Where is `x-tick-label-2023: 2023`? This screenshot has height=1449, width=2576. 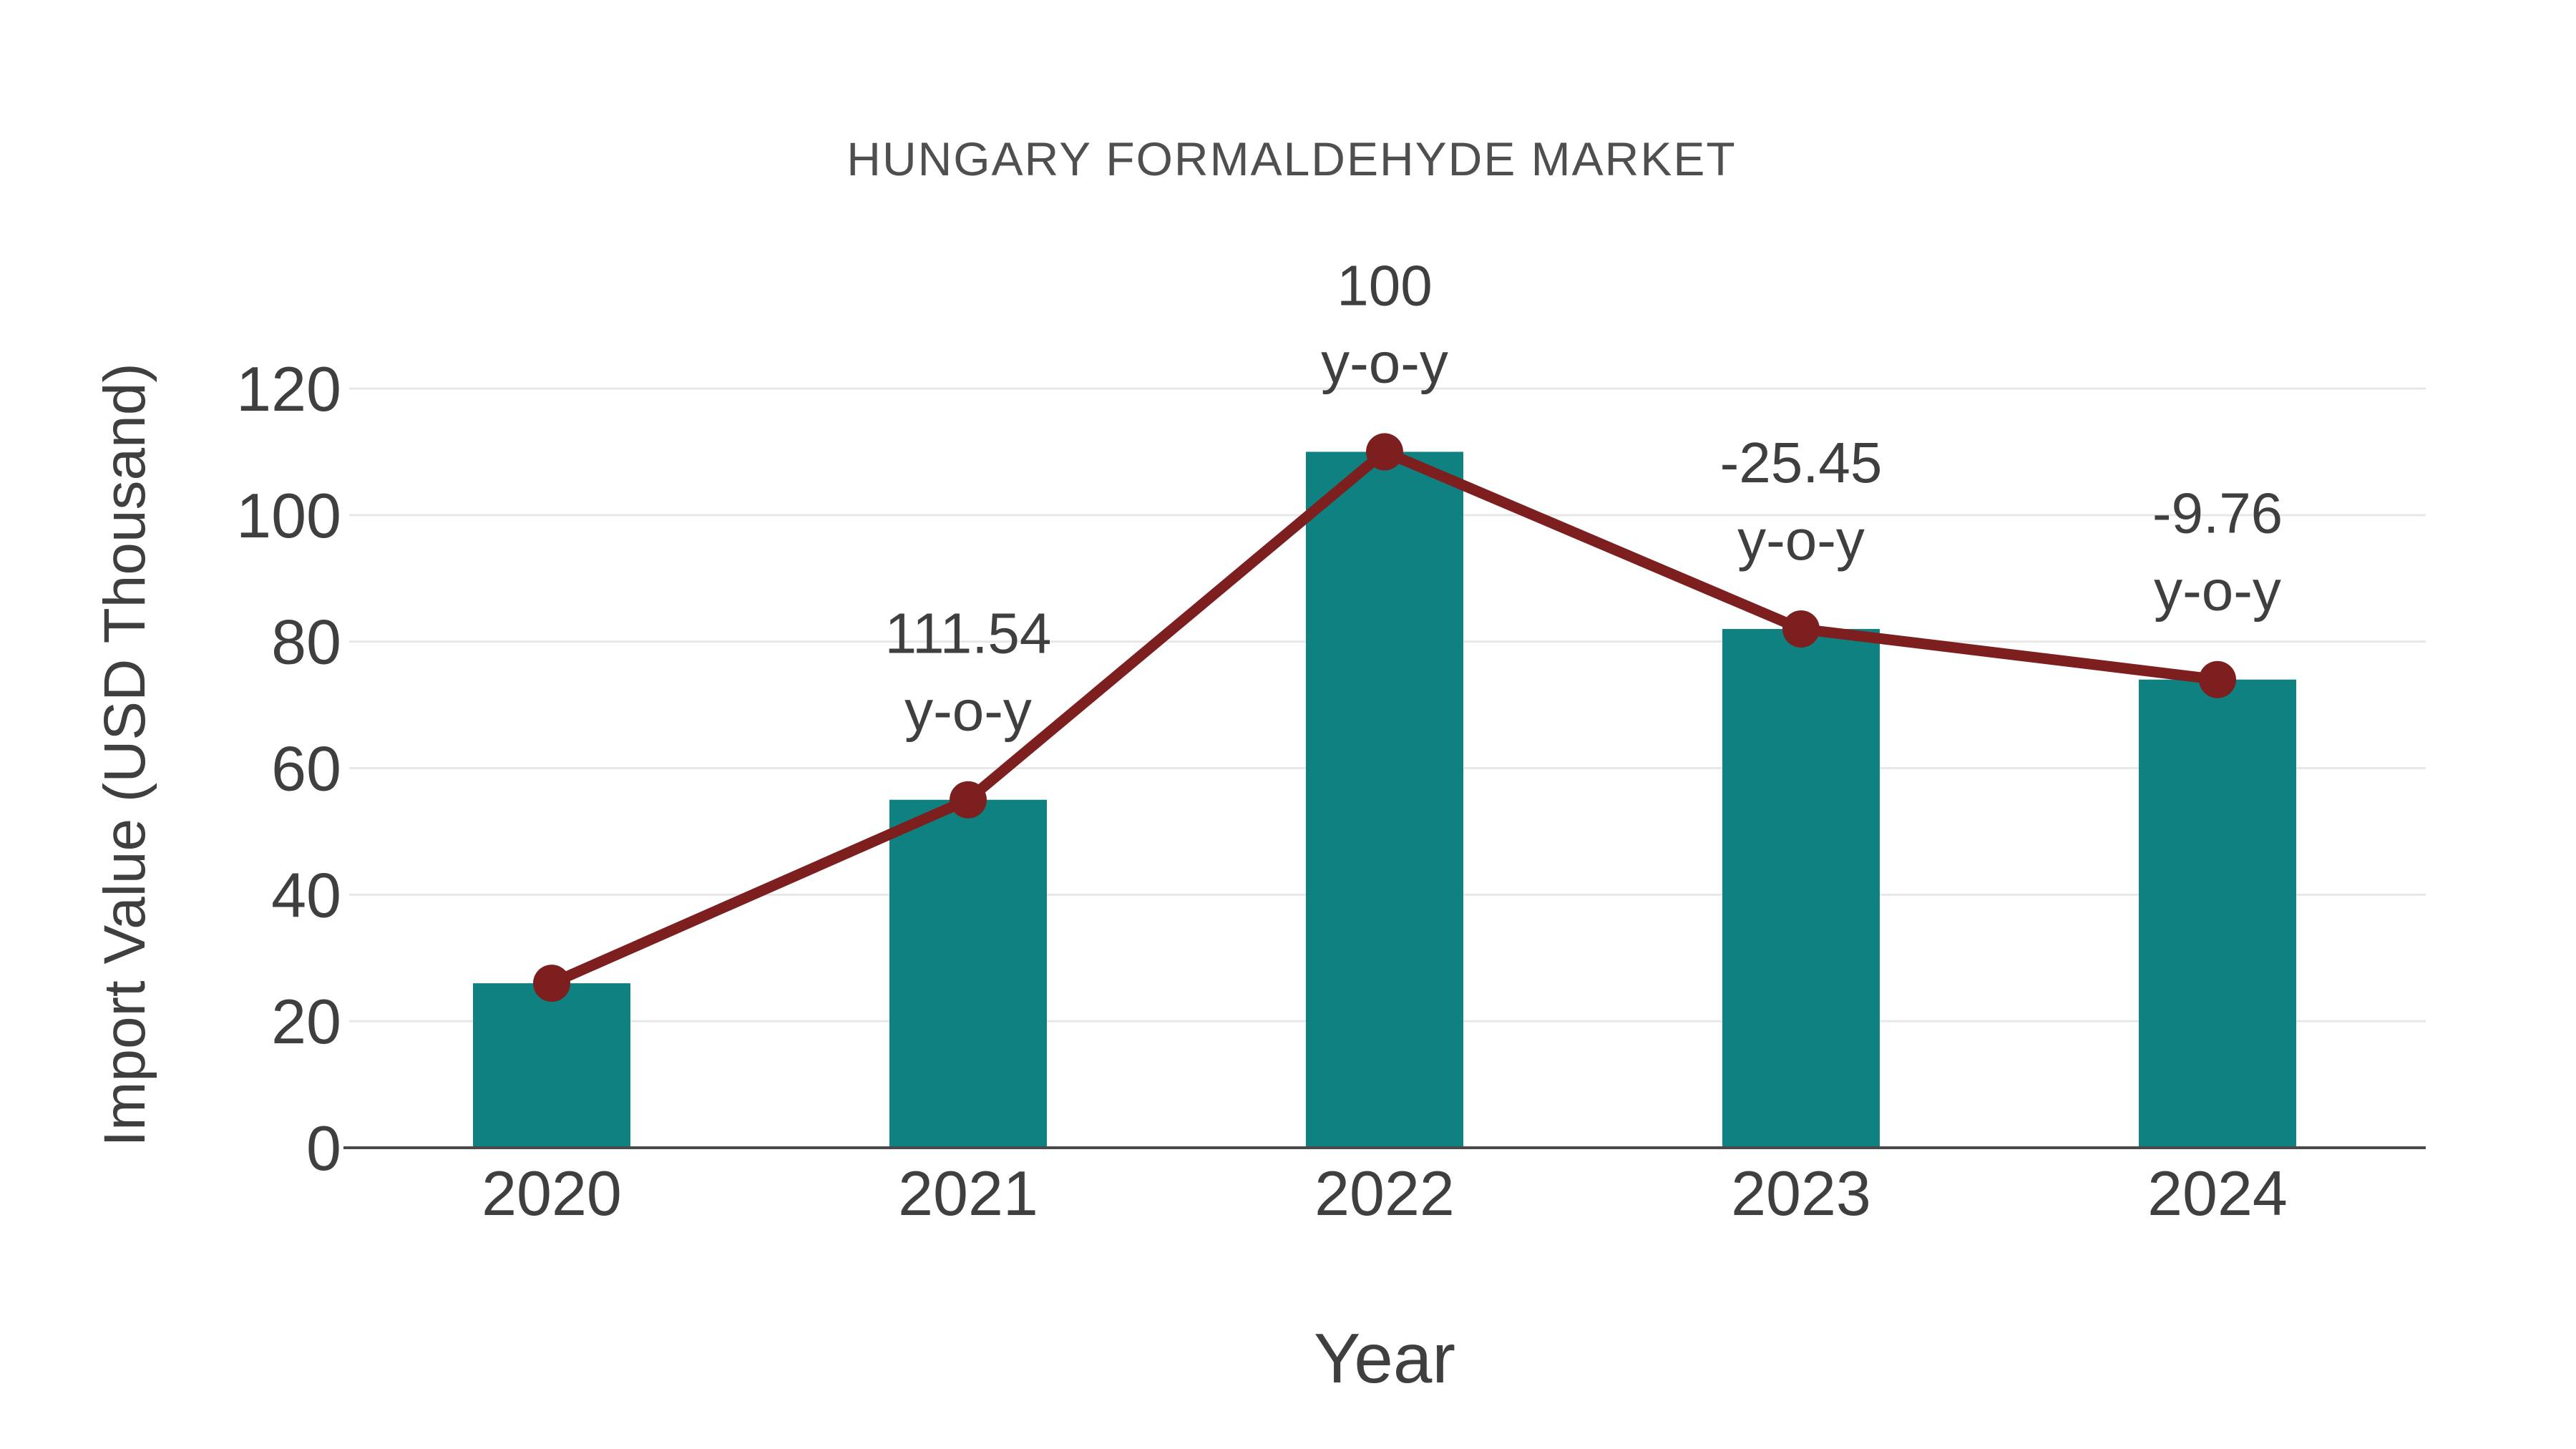
x-tick-label-2023: 2023 is located at coordinates (1801, 1193).